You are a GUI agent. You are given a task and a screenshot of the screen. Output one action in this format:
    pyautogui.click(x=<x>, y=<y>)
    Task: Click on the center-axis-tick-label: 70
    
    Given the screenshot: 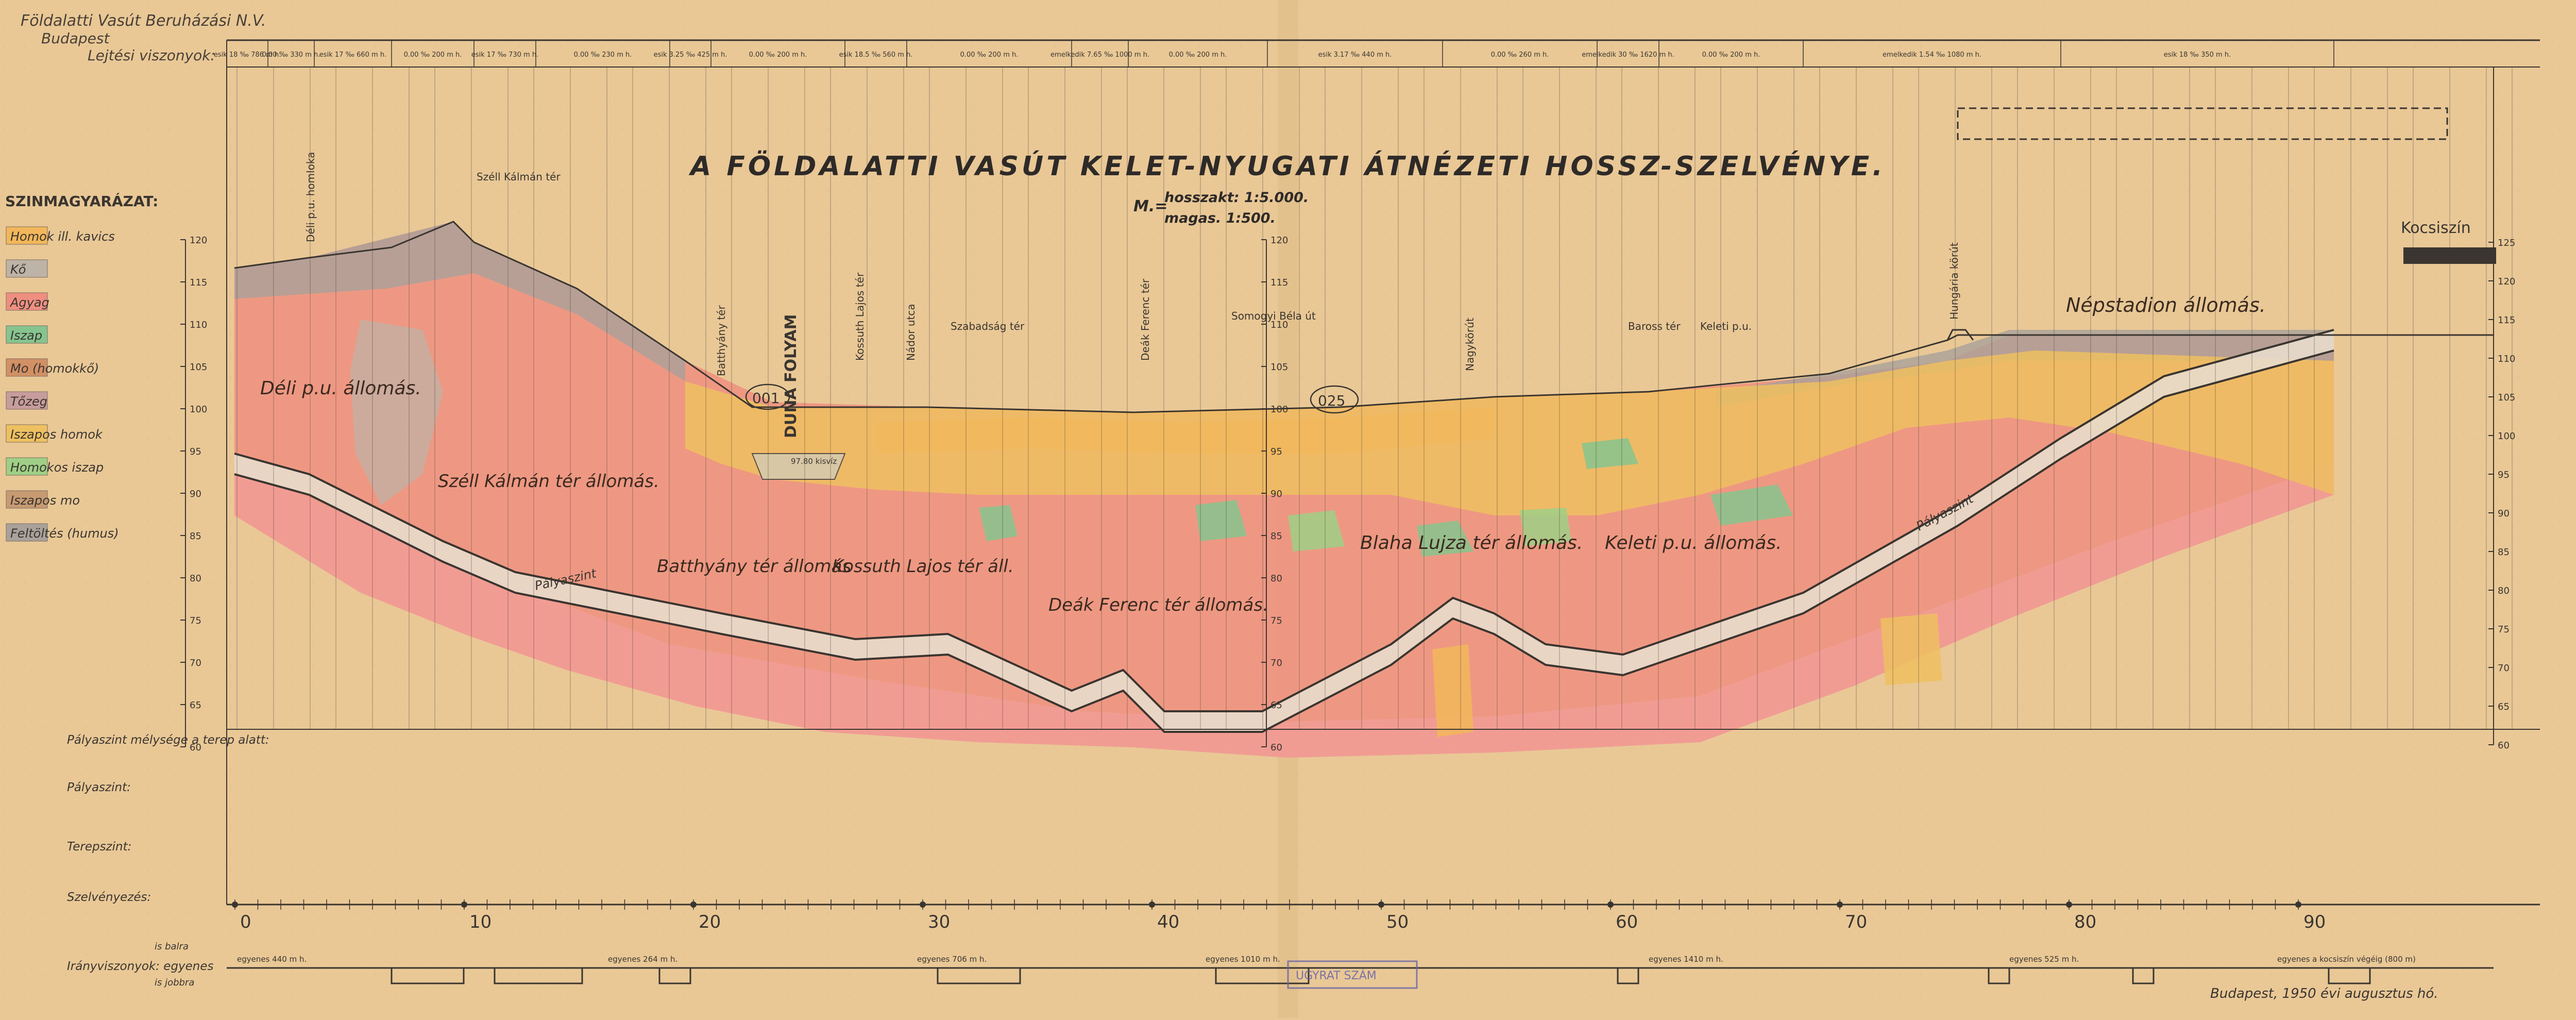 What is the action you would take?
    pyautogui.click(x=1276, y=663)
    